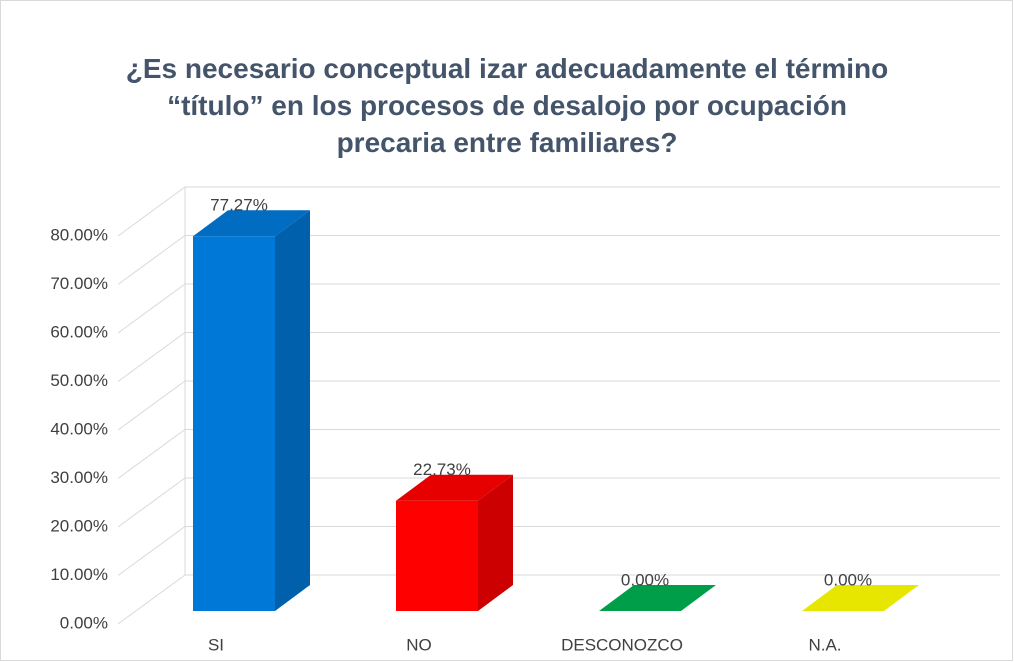 The image size is (1014, 662). I want to click on data-label: 77.27%, so click(239, 205).